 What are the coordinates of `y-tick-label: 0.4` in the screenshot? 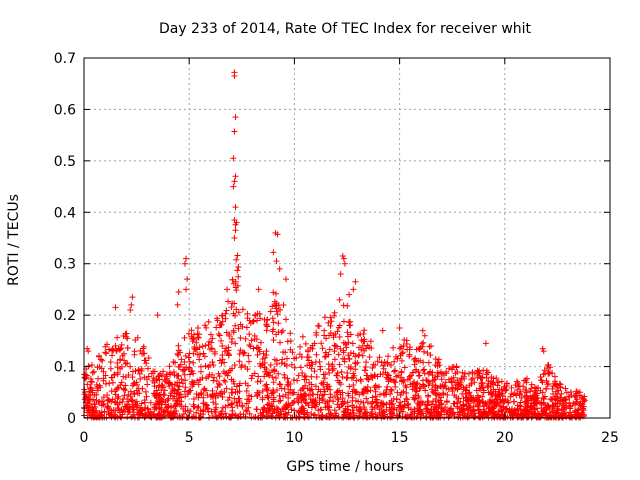 It's located at (65, 213).